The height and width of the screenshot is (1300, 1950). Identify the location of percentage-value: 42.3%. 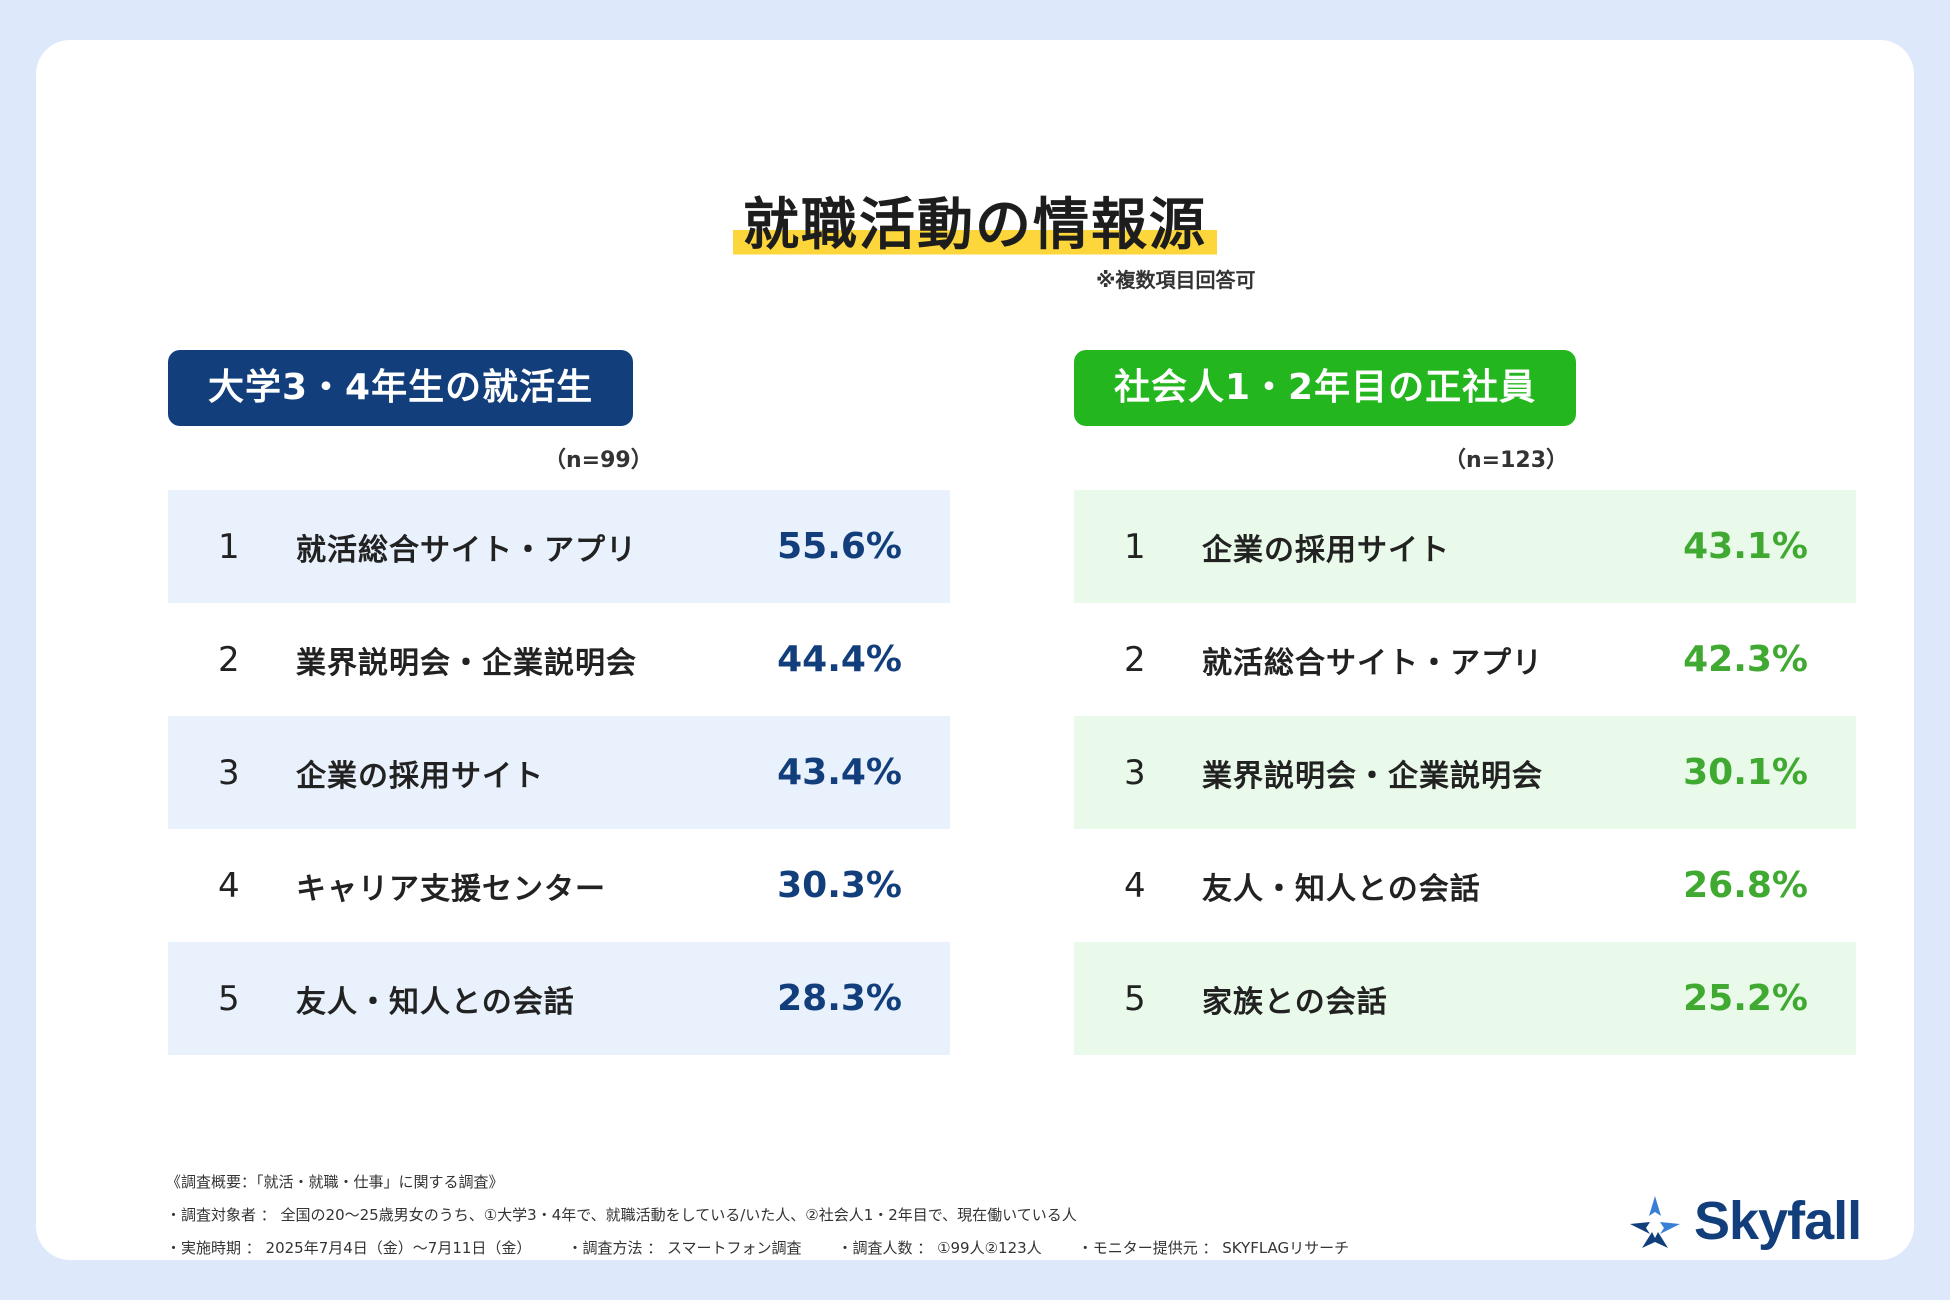
(1745, 659).